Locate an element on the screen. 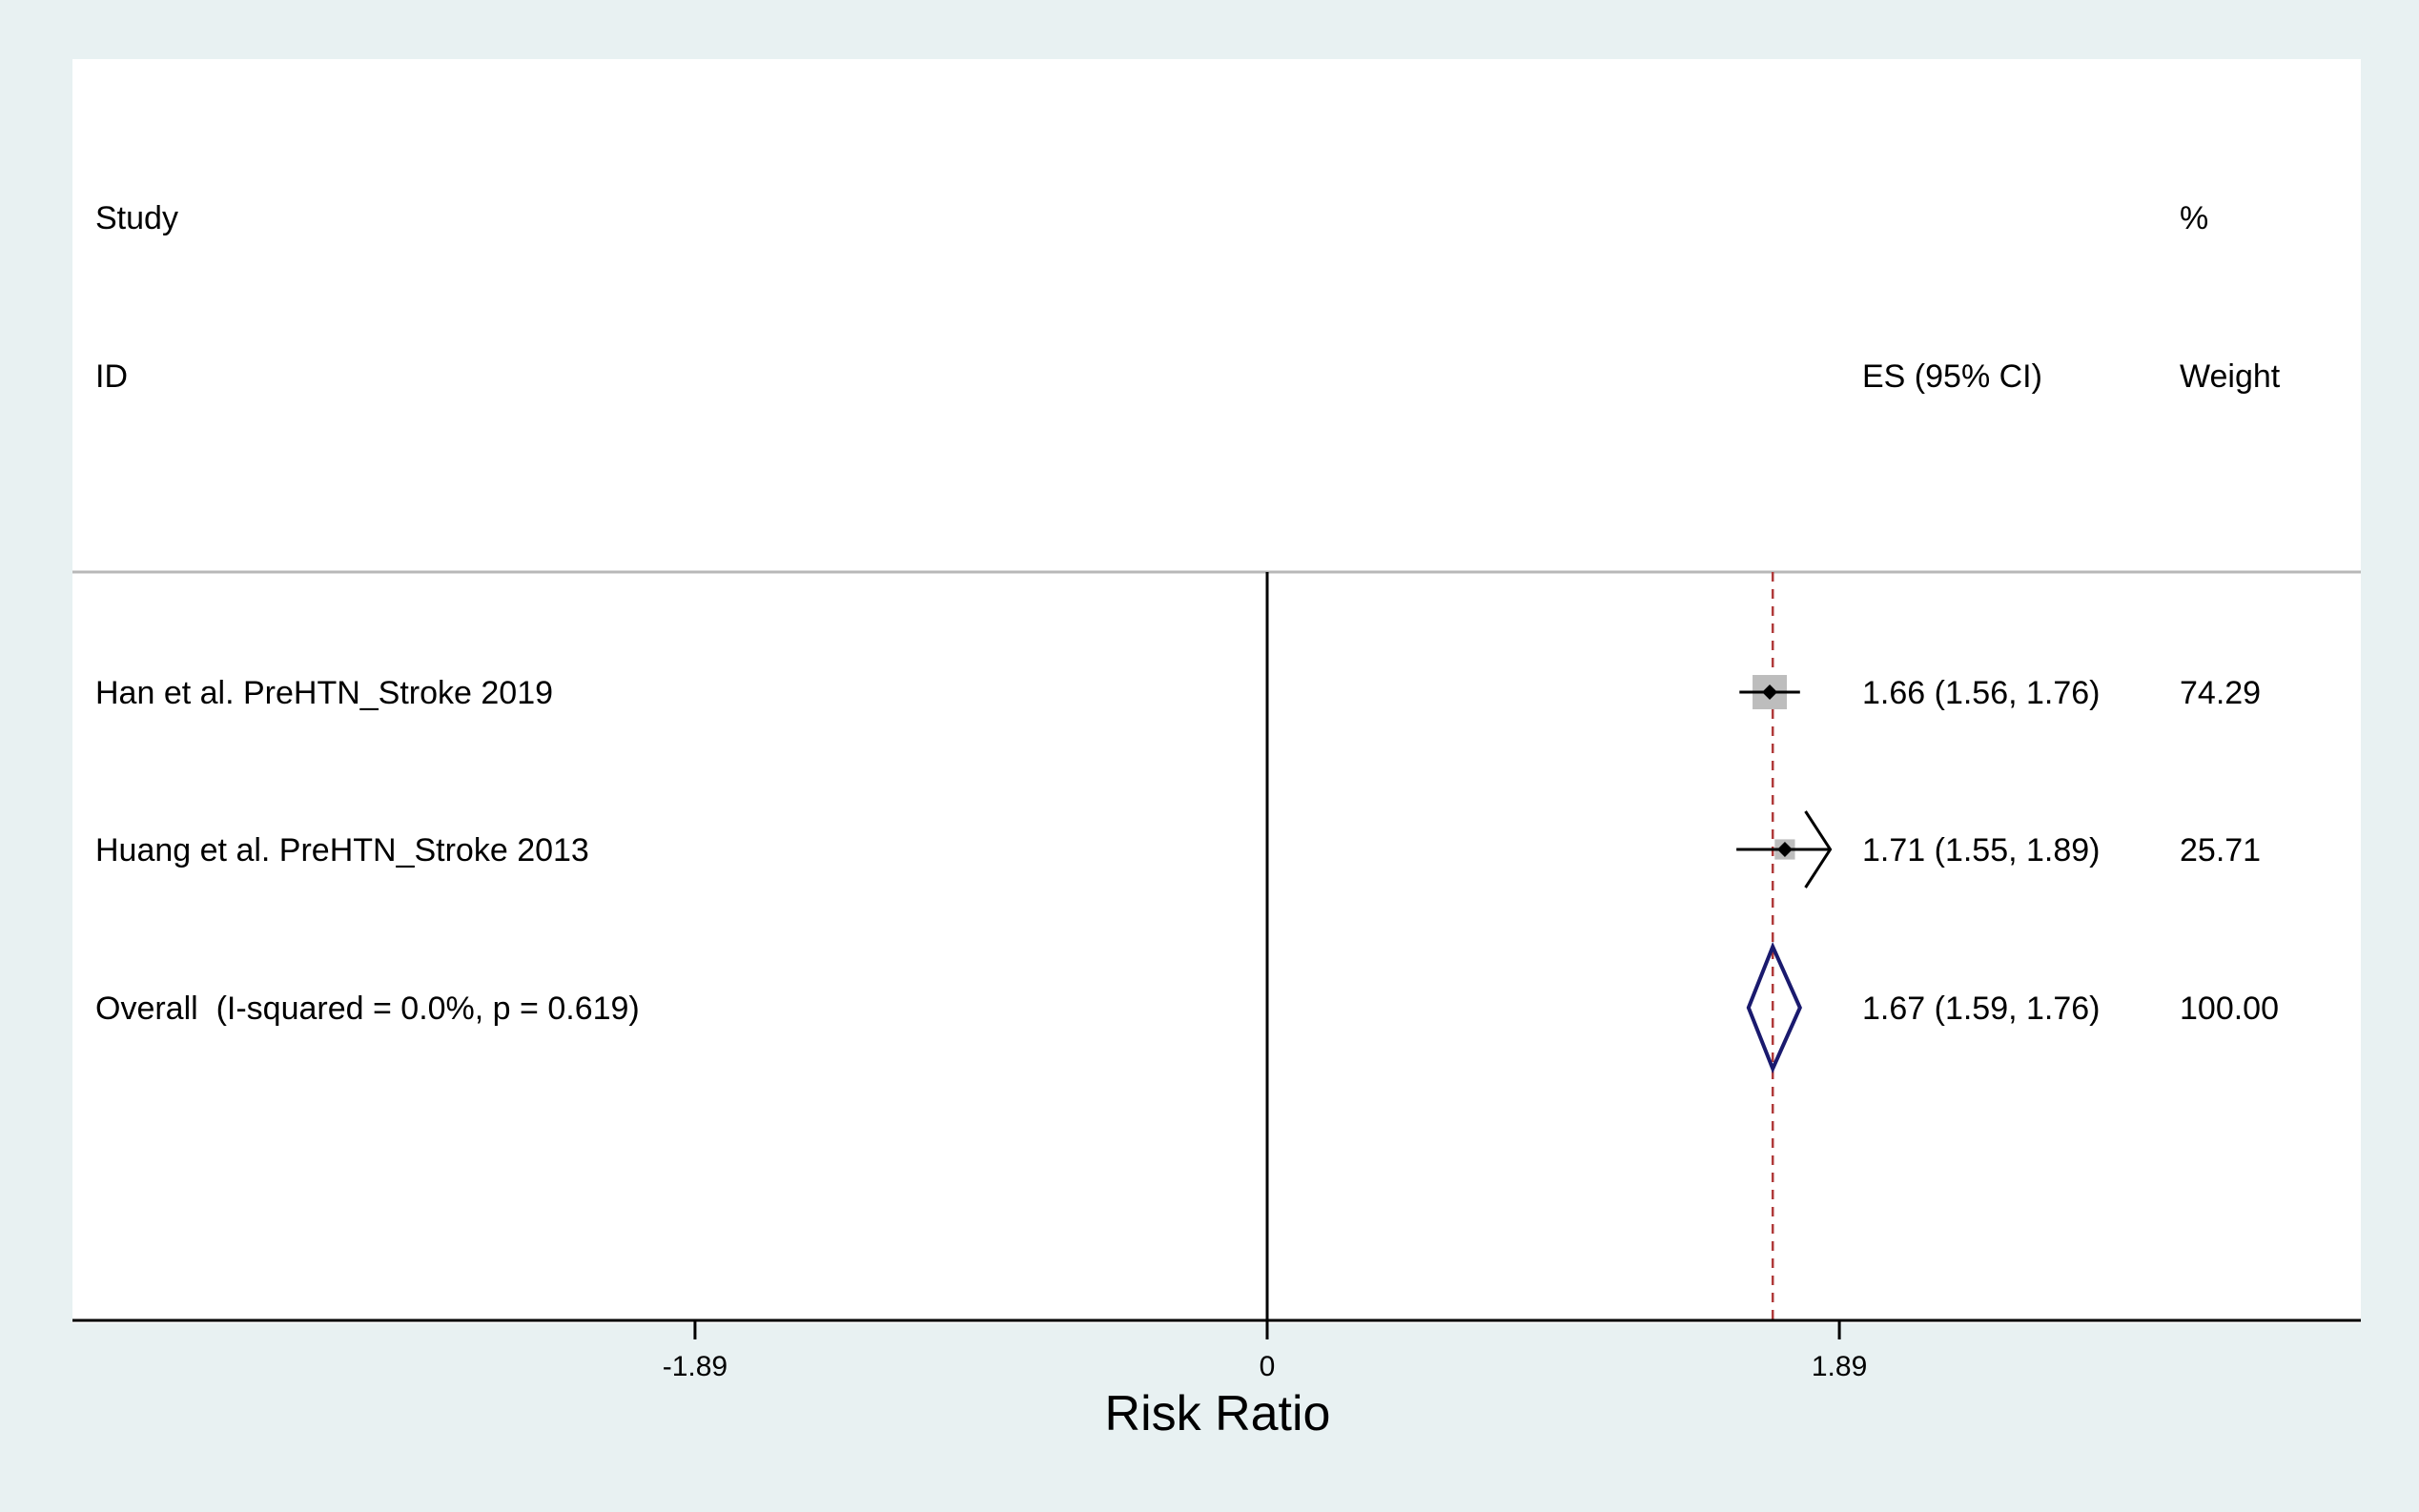 This screenshot has width=2419, height=1512. header-es: ES (95% CI) is located at coordinates (1952, 376).